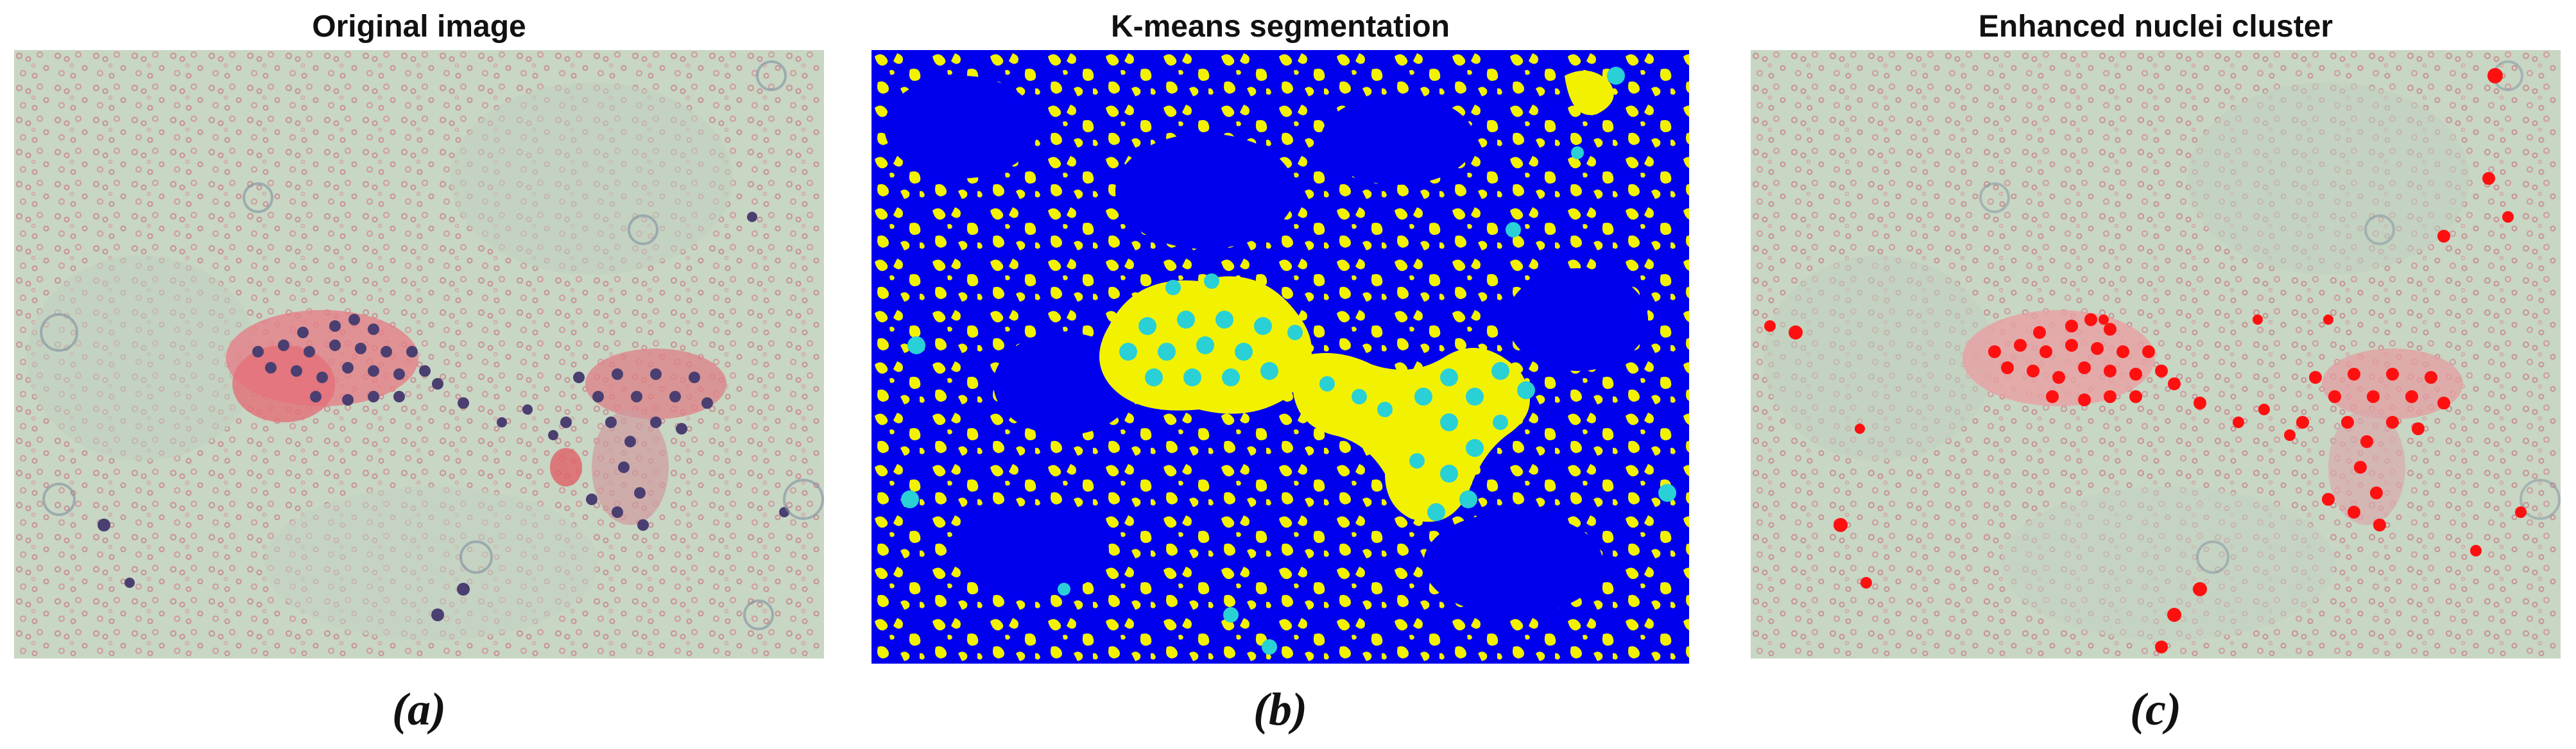  I want to click on panel-title-kmeans: K-means segmentation, so click(1280, 27).